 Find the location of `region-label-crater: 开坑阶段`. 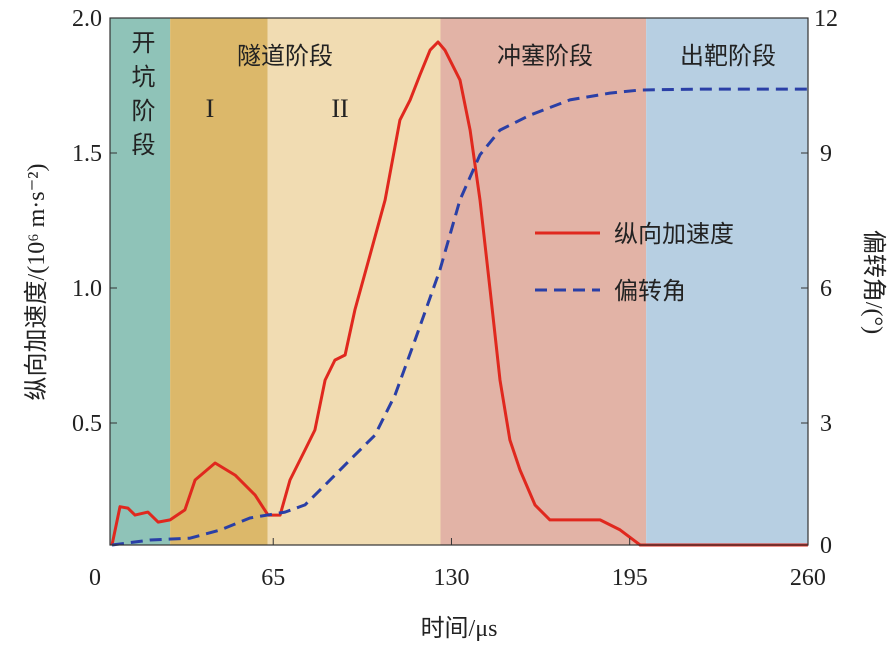

region-label-crater: 开坑阶段 is located at coordinates (141, 98).